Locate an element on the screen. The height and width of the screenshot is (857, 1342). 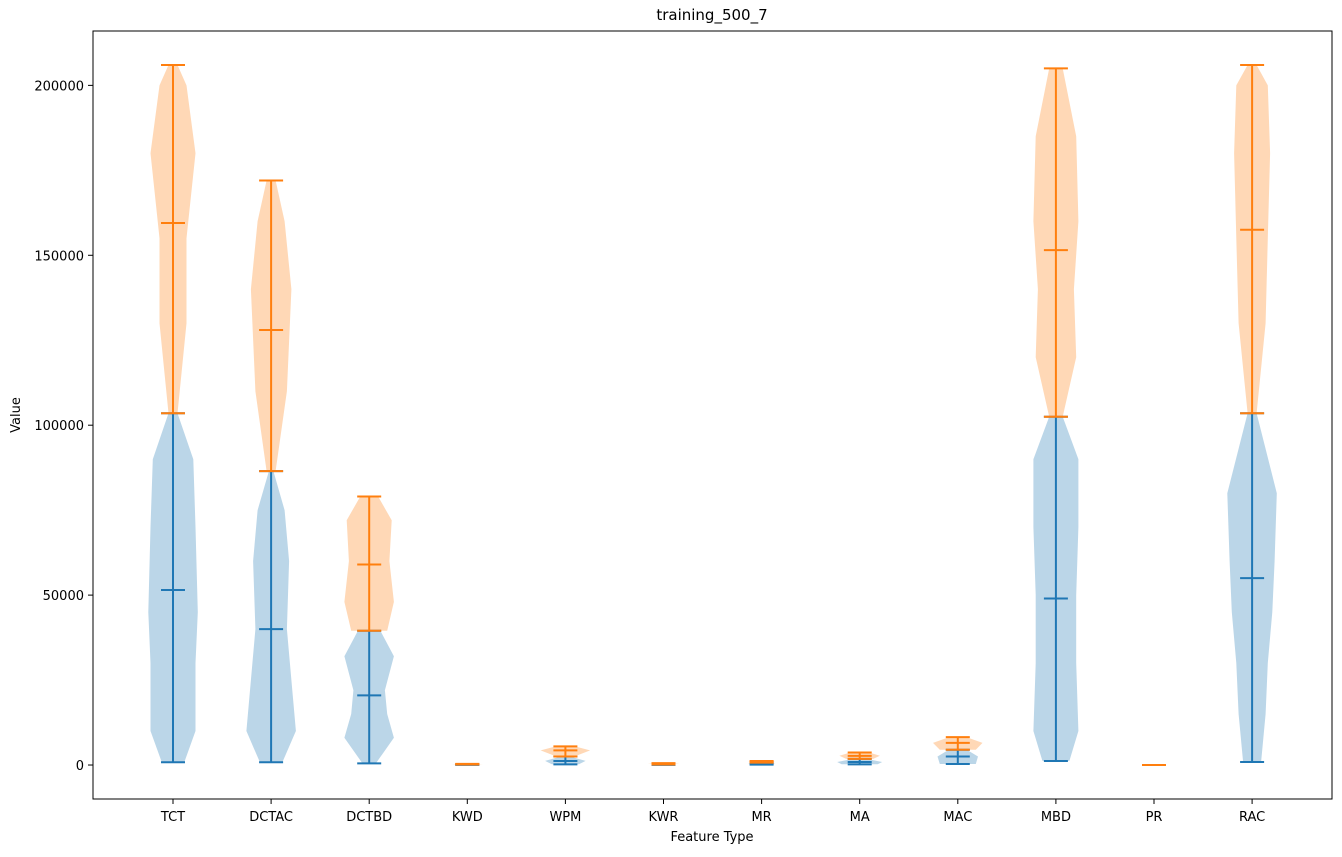
x-tick-label: TCT is located at coordinates (172, 817).